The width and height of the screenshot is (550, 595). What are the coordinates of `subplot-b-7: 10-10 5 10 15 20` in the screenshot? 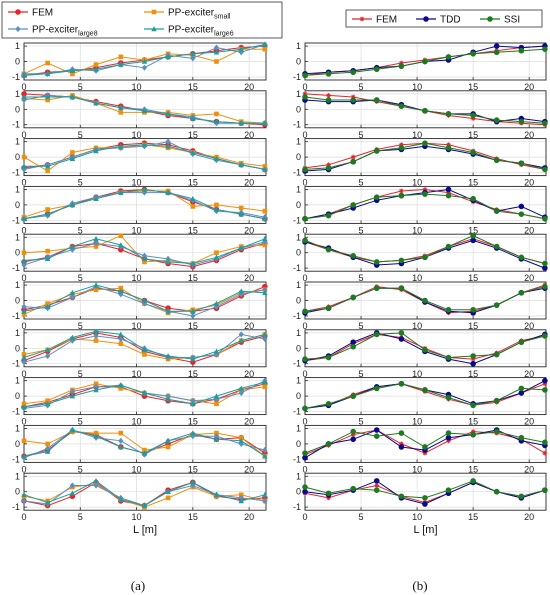 It's located at (420, 353).